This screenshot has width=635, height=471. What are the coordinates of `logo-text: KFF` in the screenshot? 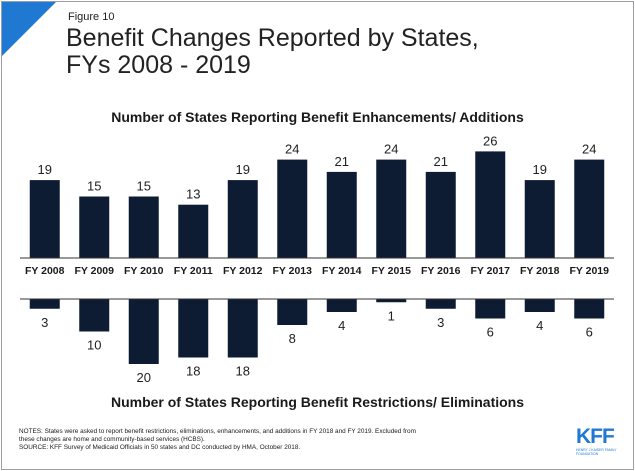 It's located at (595, 436).